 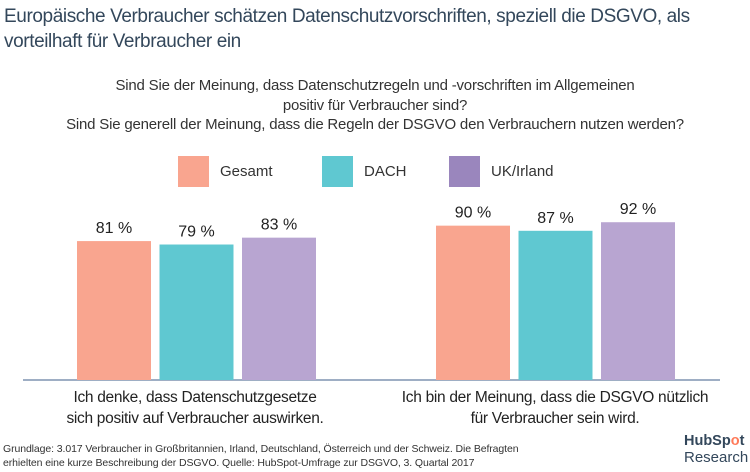 I want to click on legend-label: UK/Irland, so click(x=522, y=171).